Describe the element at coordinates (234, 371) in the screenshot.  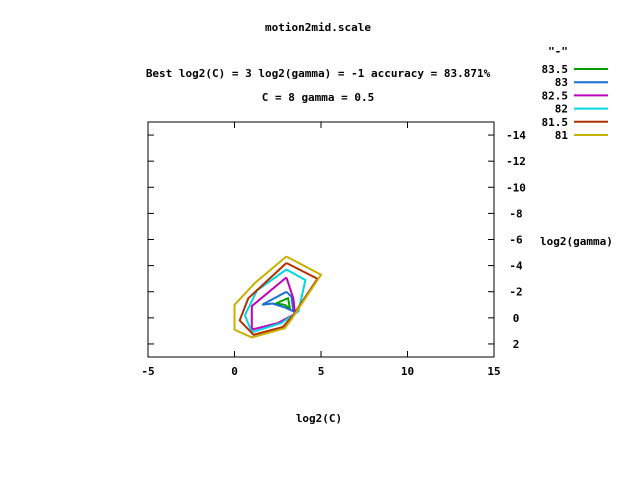
I see `x-tick-label: 0` at that location.